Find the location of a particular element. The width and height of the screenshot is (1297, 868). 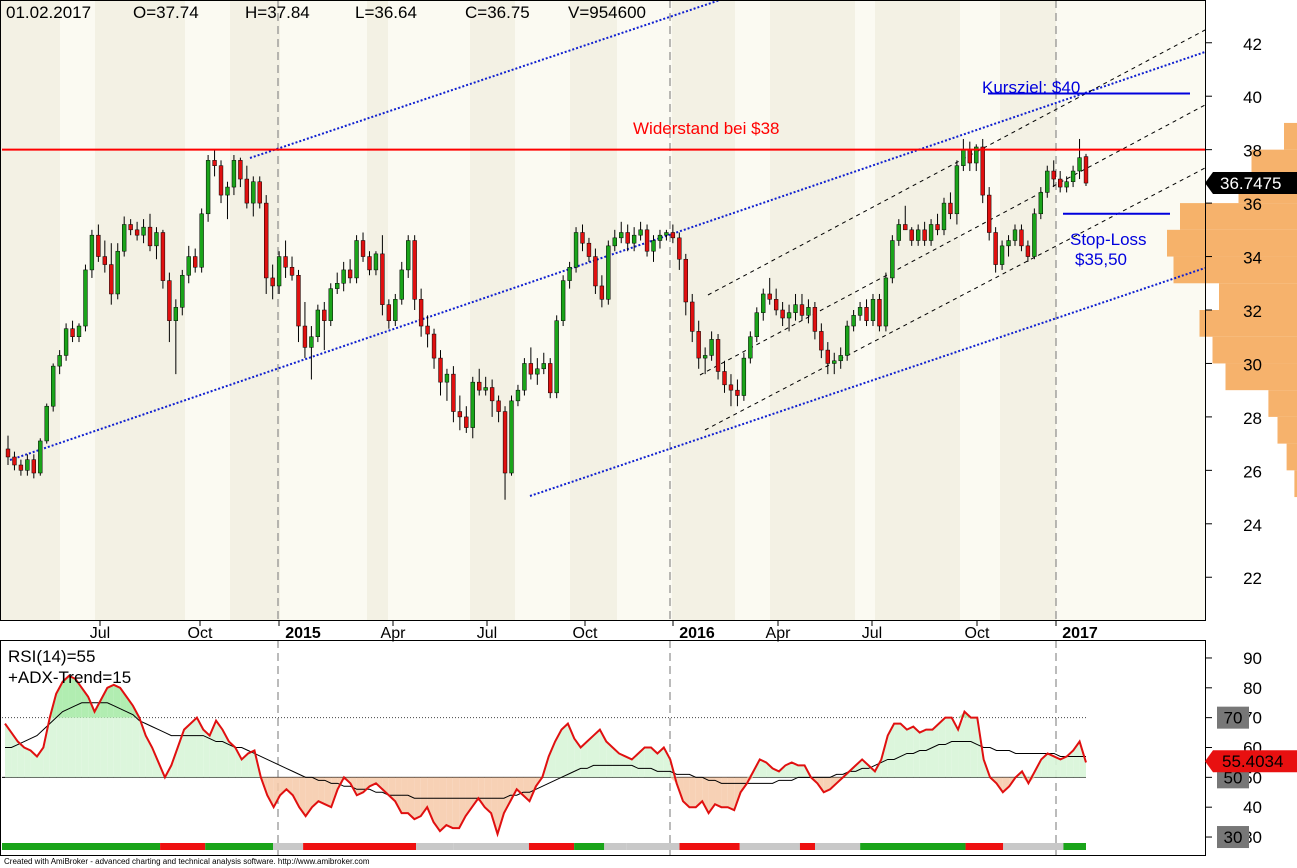

last-price-label: 36.7475 is located at coordinates (1250, 183).